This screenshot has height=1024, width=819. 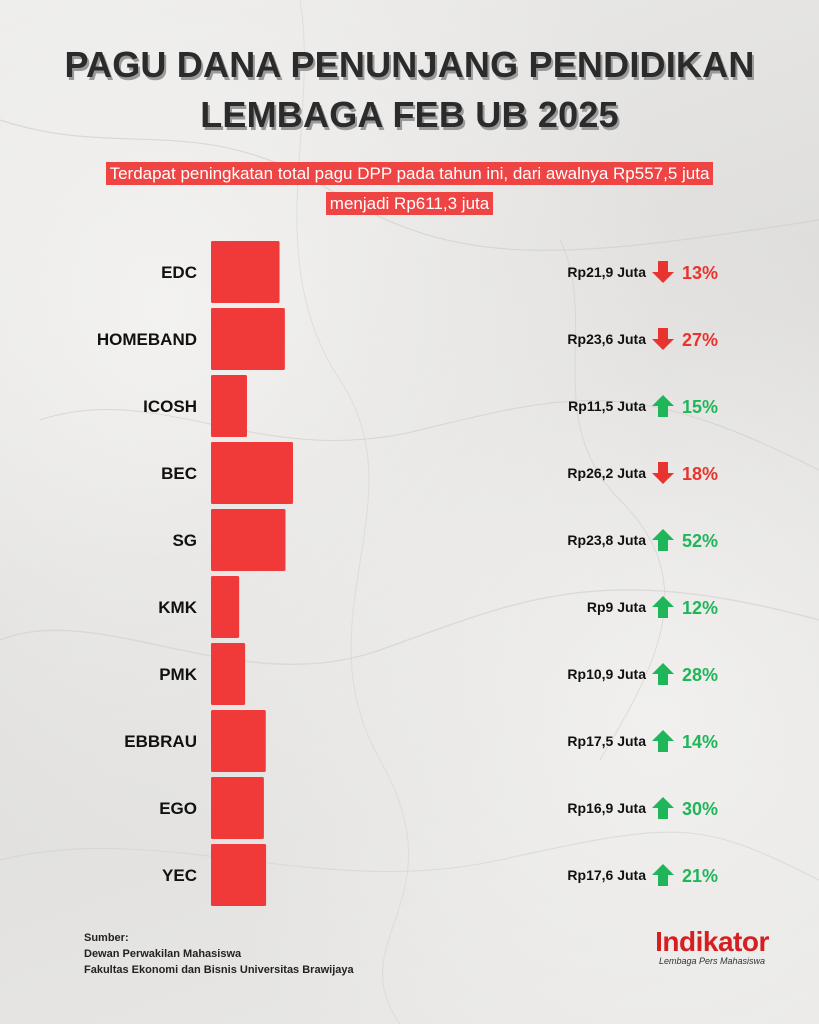 I want to click on value-label: Rp21,9 Juta, so click(x=606, y=272).